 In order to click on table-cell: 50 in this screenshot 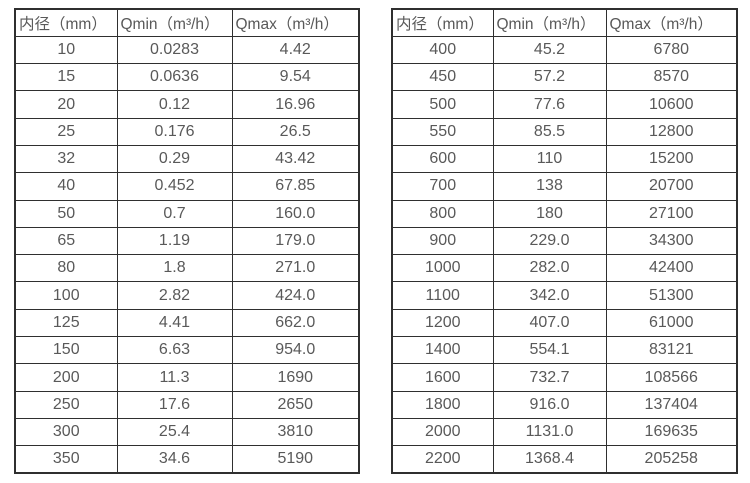, I will do `click(66, 213)`.